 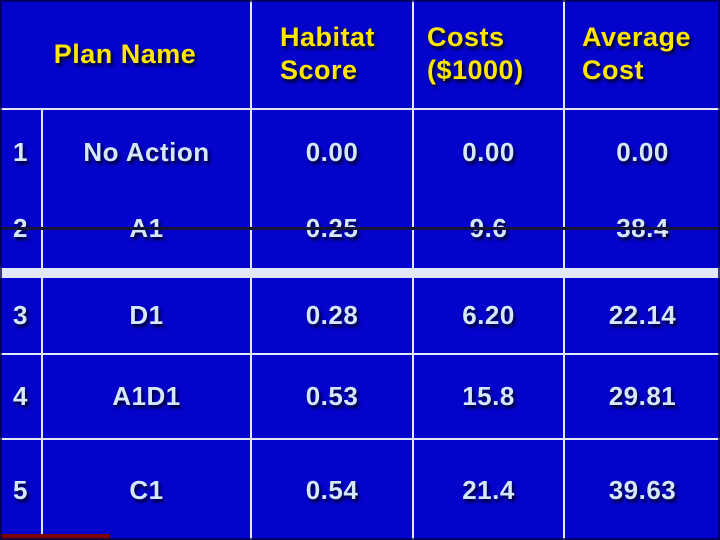 What do you see at coordinates (488, 490) in the screenshot?
I see `costs-cell: 21.4` at bounding box center [488, 490].